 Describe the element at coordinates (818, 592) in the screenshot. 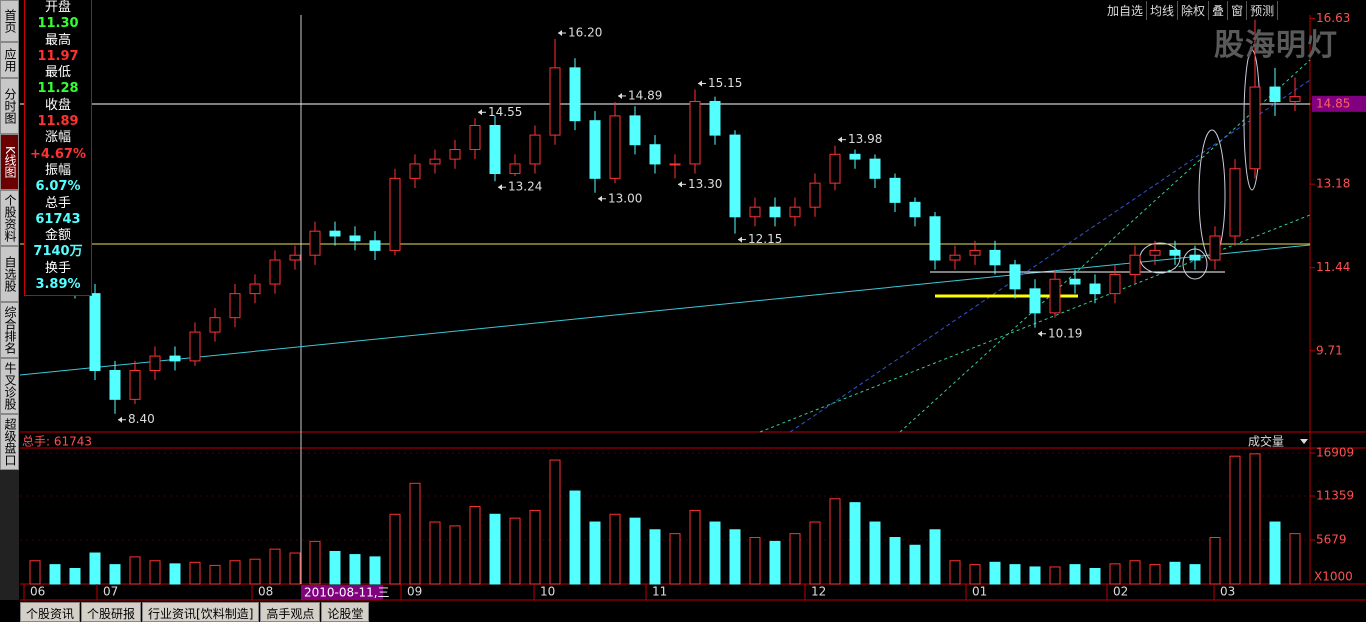

I see `x-tick-label: 12` at that location.